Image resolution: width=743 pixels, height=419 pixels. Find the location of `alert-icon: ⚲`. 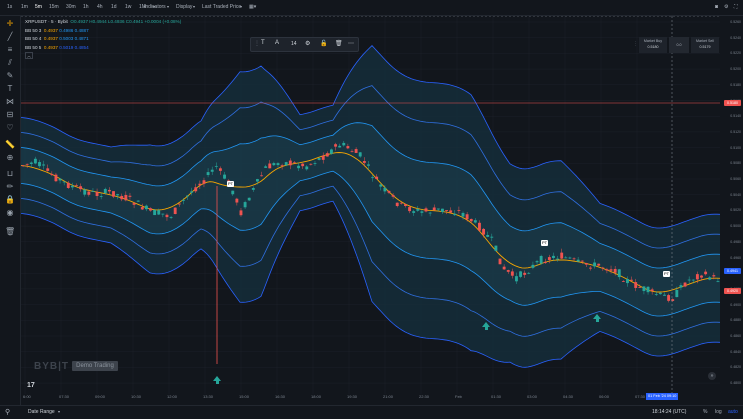

alert-icon: ⚲ is located at coordinates (8, 412).